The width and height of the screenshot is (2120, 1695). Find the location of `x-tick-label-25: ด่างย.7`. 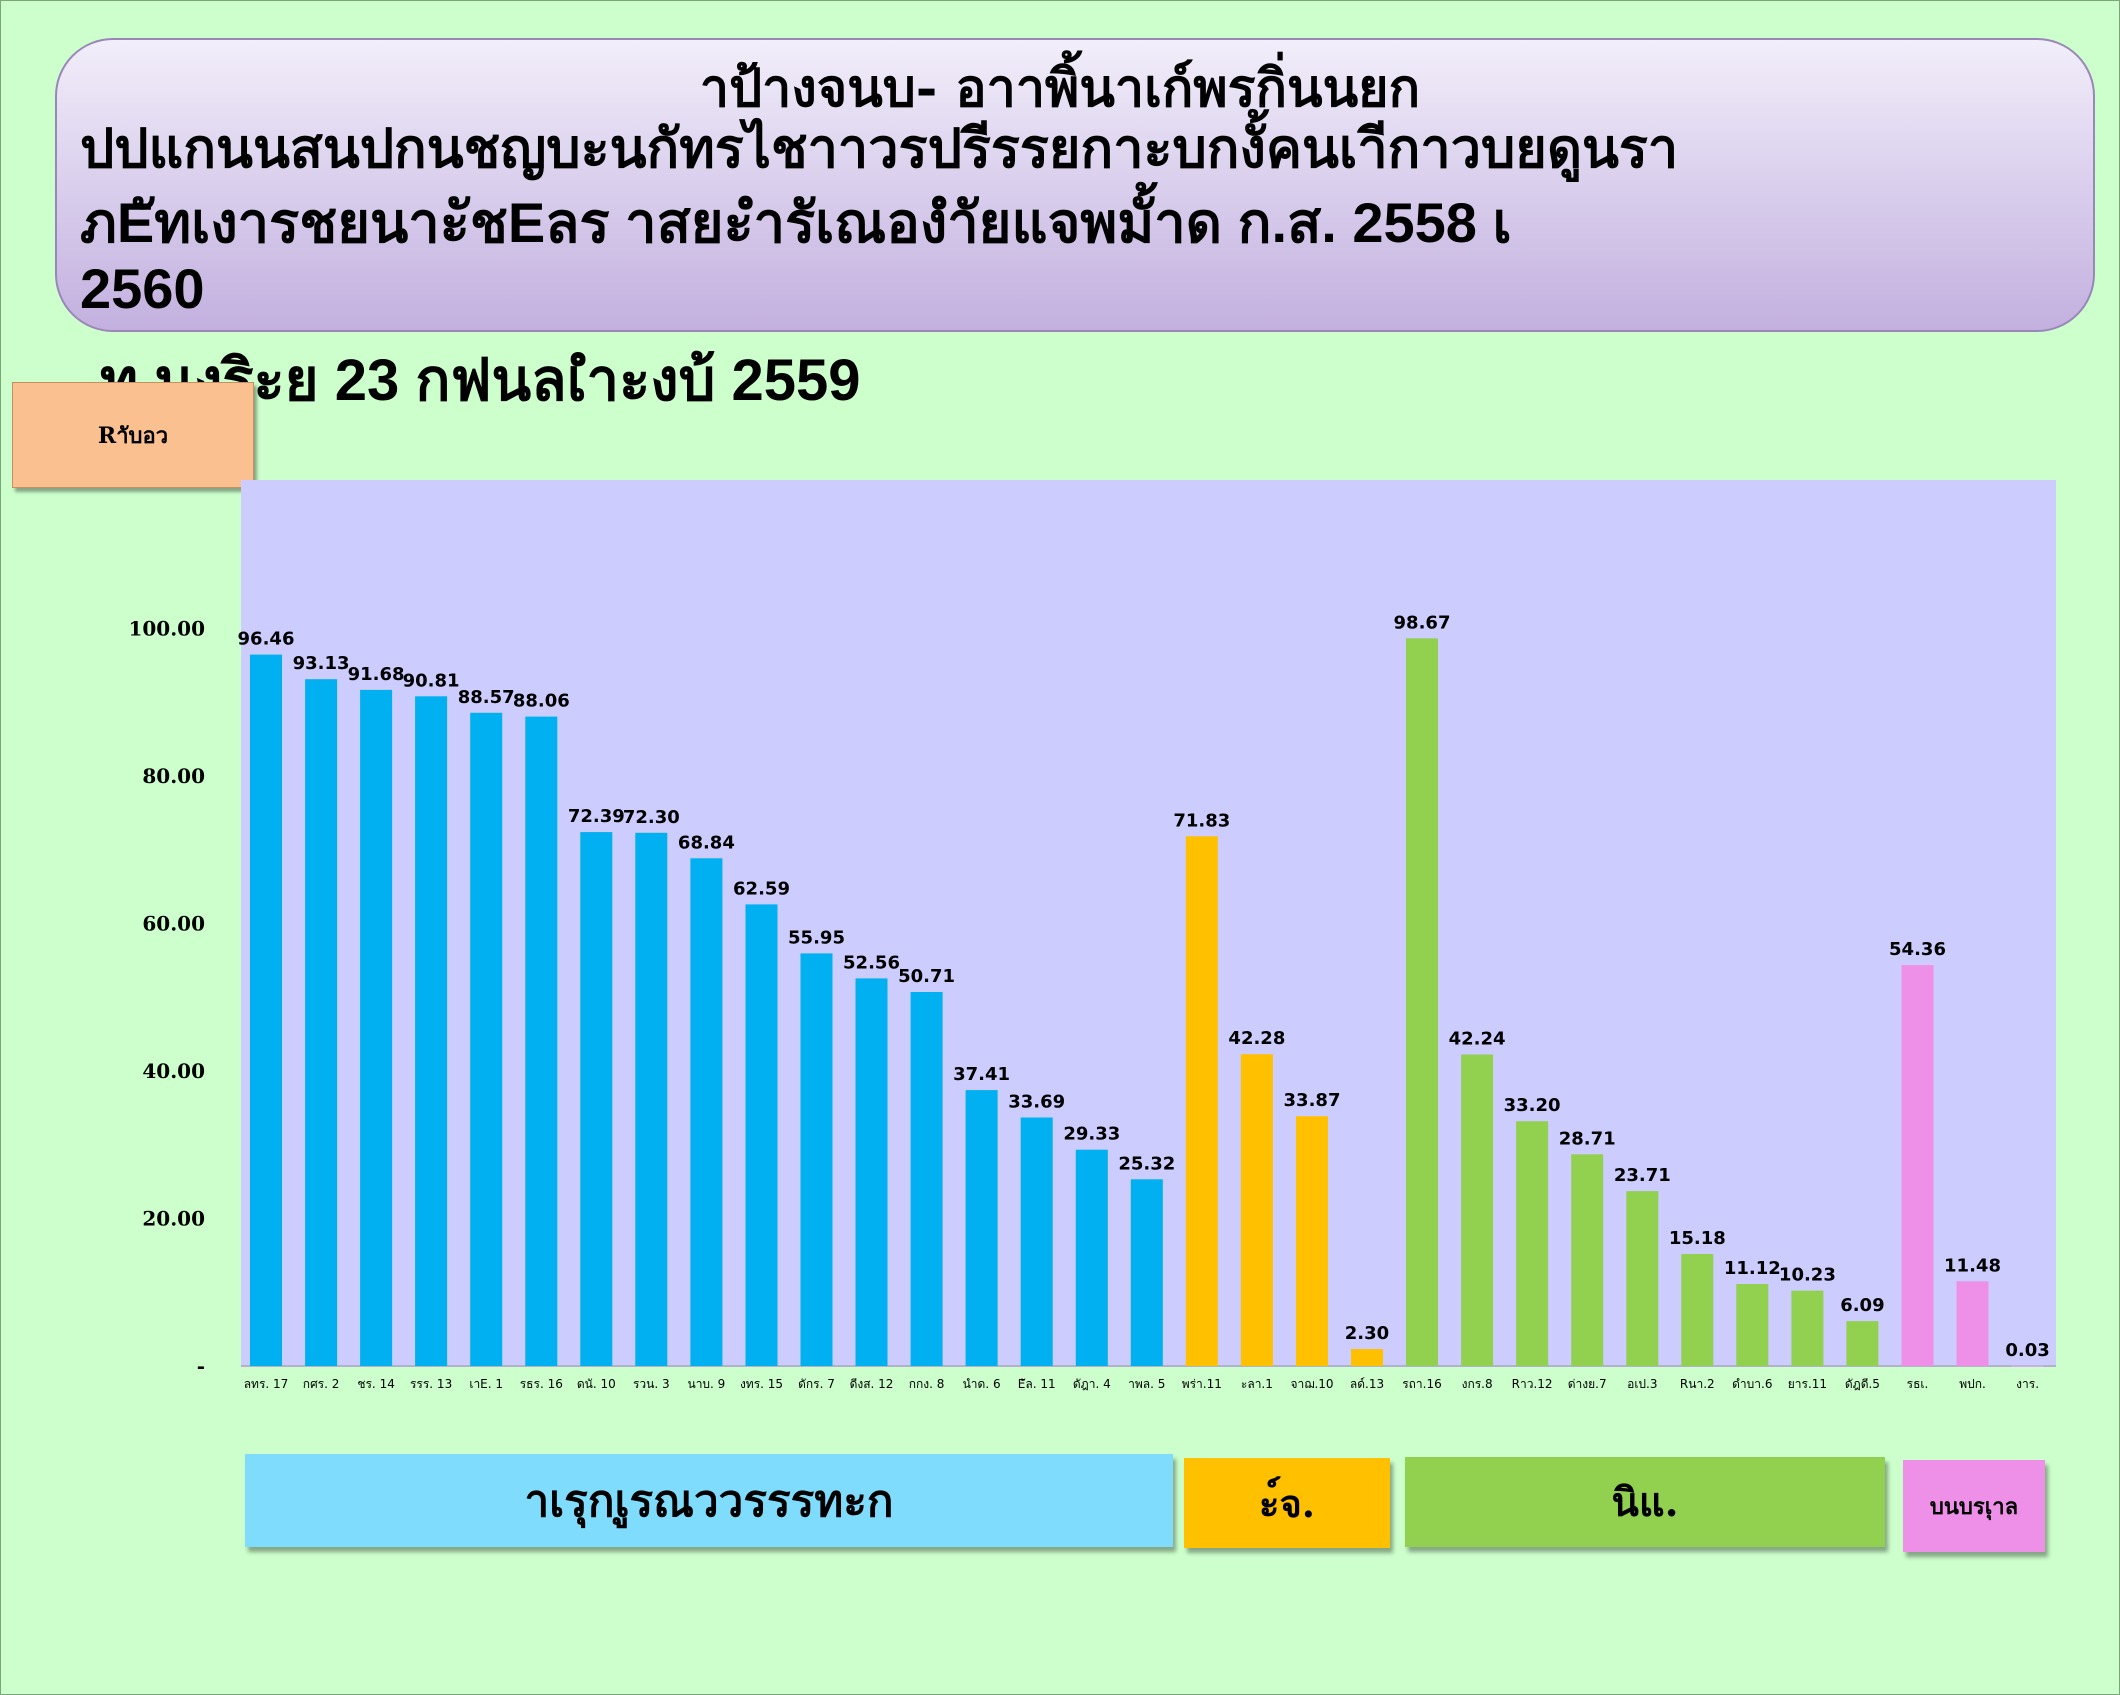

x-tick-label-25: ด่างย.7 is located at coordinates (1587, 1384).